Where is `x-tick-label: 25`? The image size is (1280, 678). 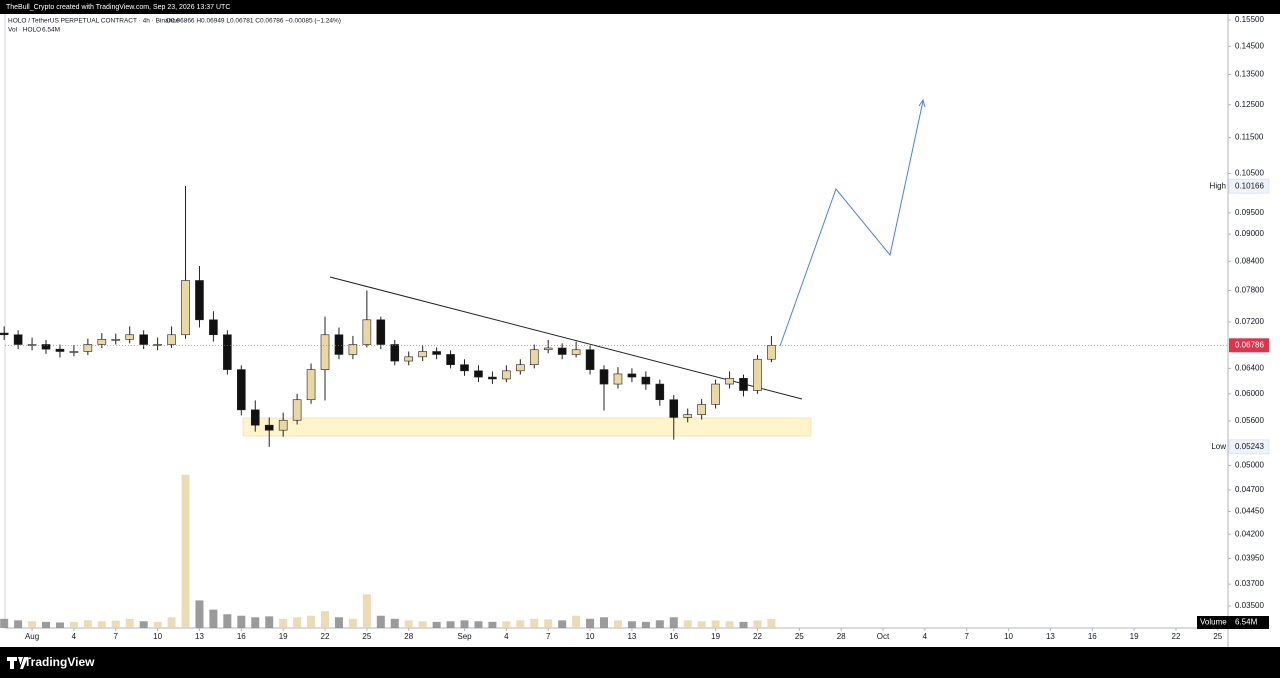 x-tick-label: 25 is located at coordinates (799, 636).